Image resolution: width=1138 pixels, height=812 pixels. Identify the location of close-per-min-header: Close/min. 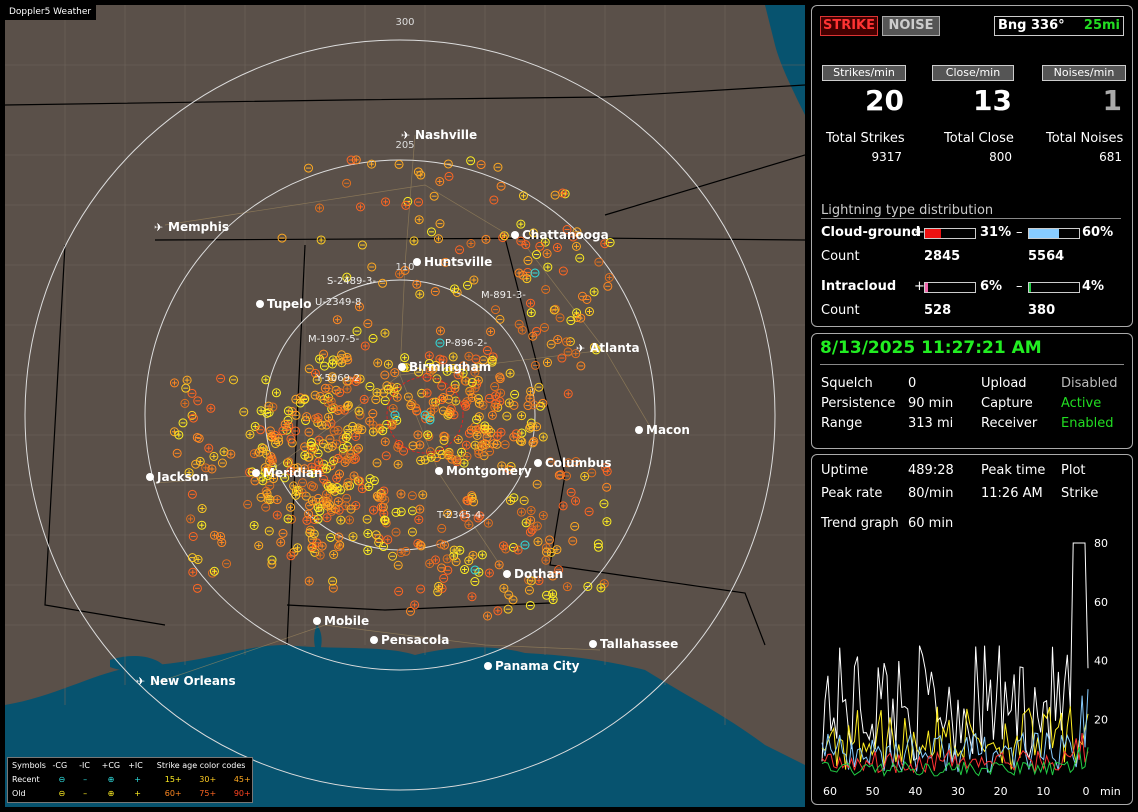
(973, 73).